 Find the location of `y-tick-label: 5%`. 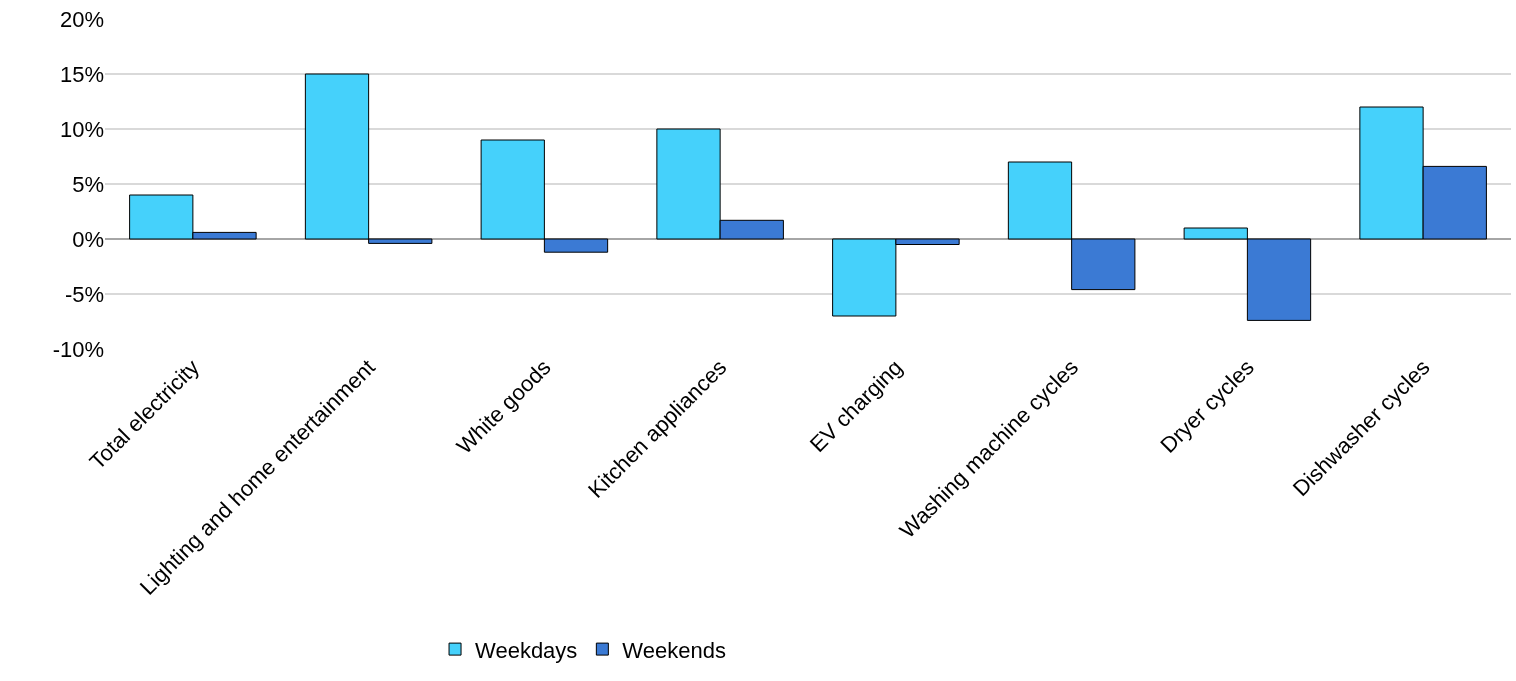

y-tick-label: 5% is located at coordinates (88, 184).